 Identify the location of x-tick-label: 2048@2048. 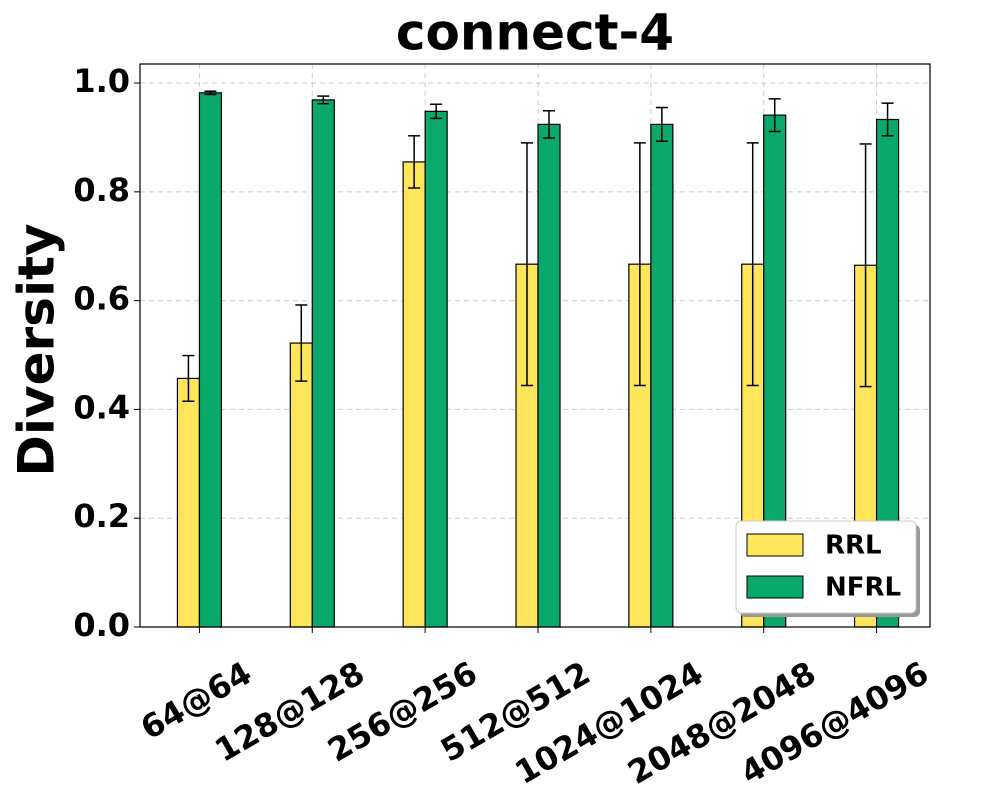
(721, 722).